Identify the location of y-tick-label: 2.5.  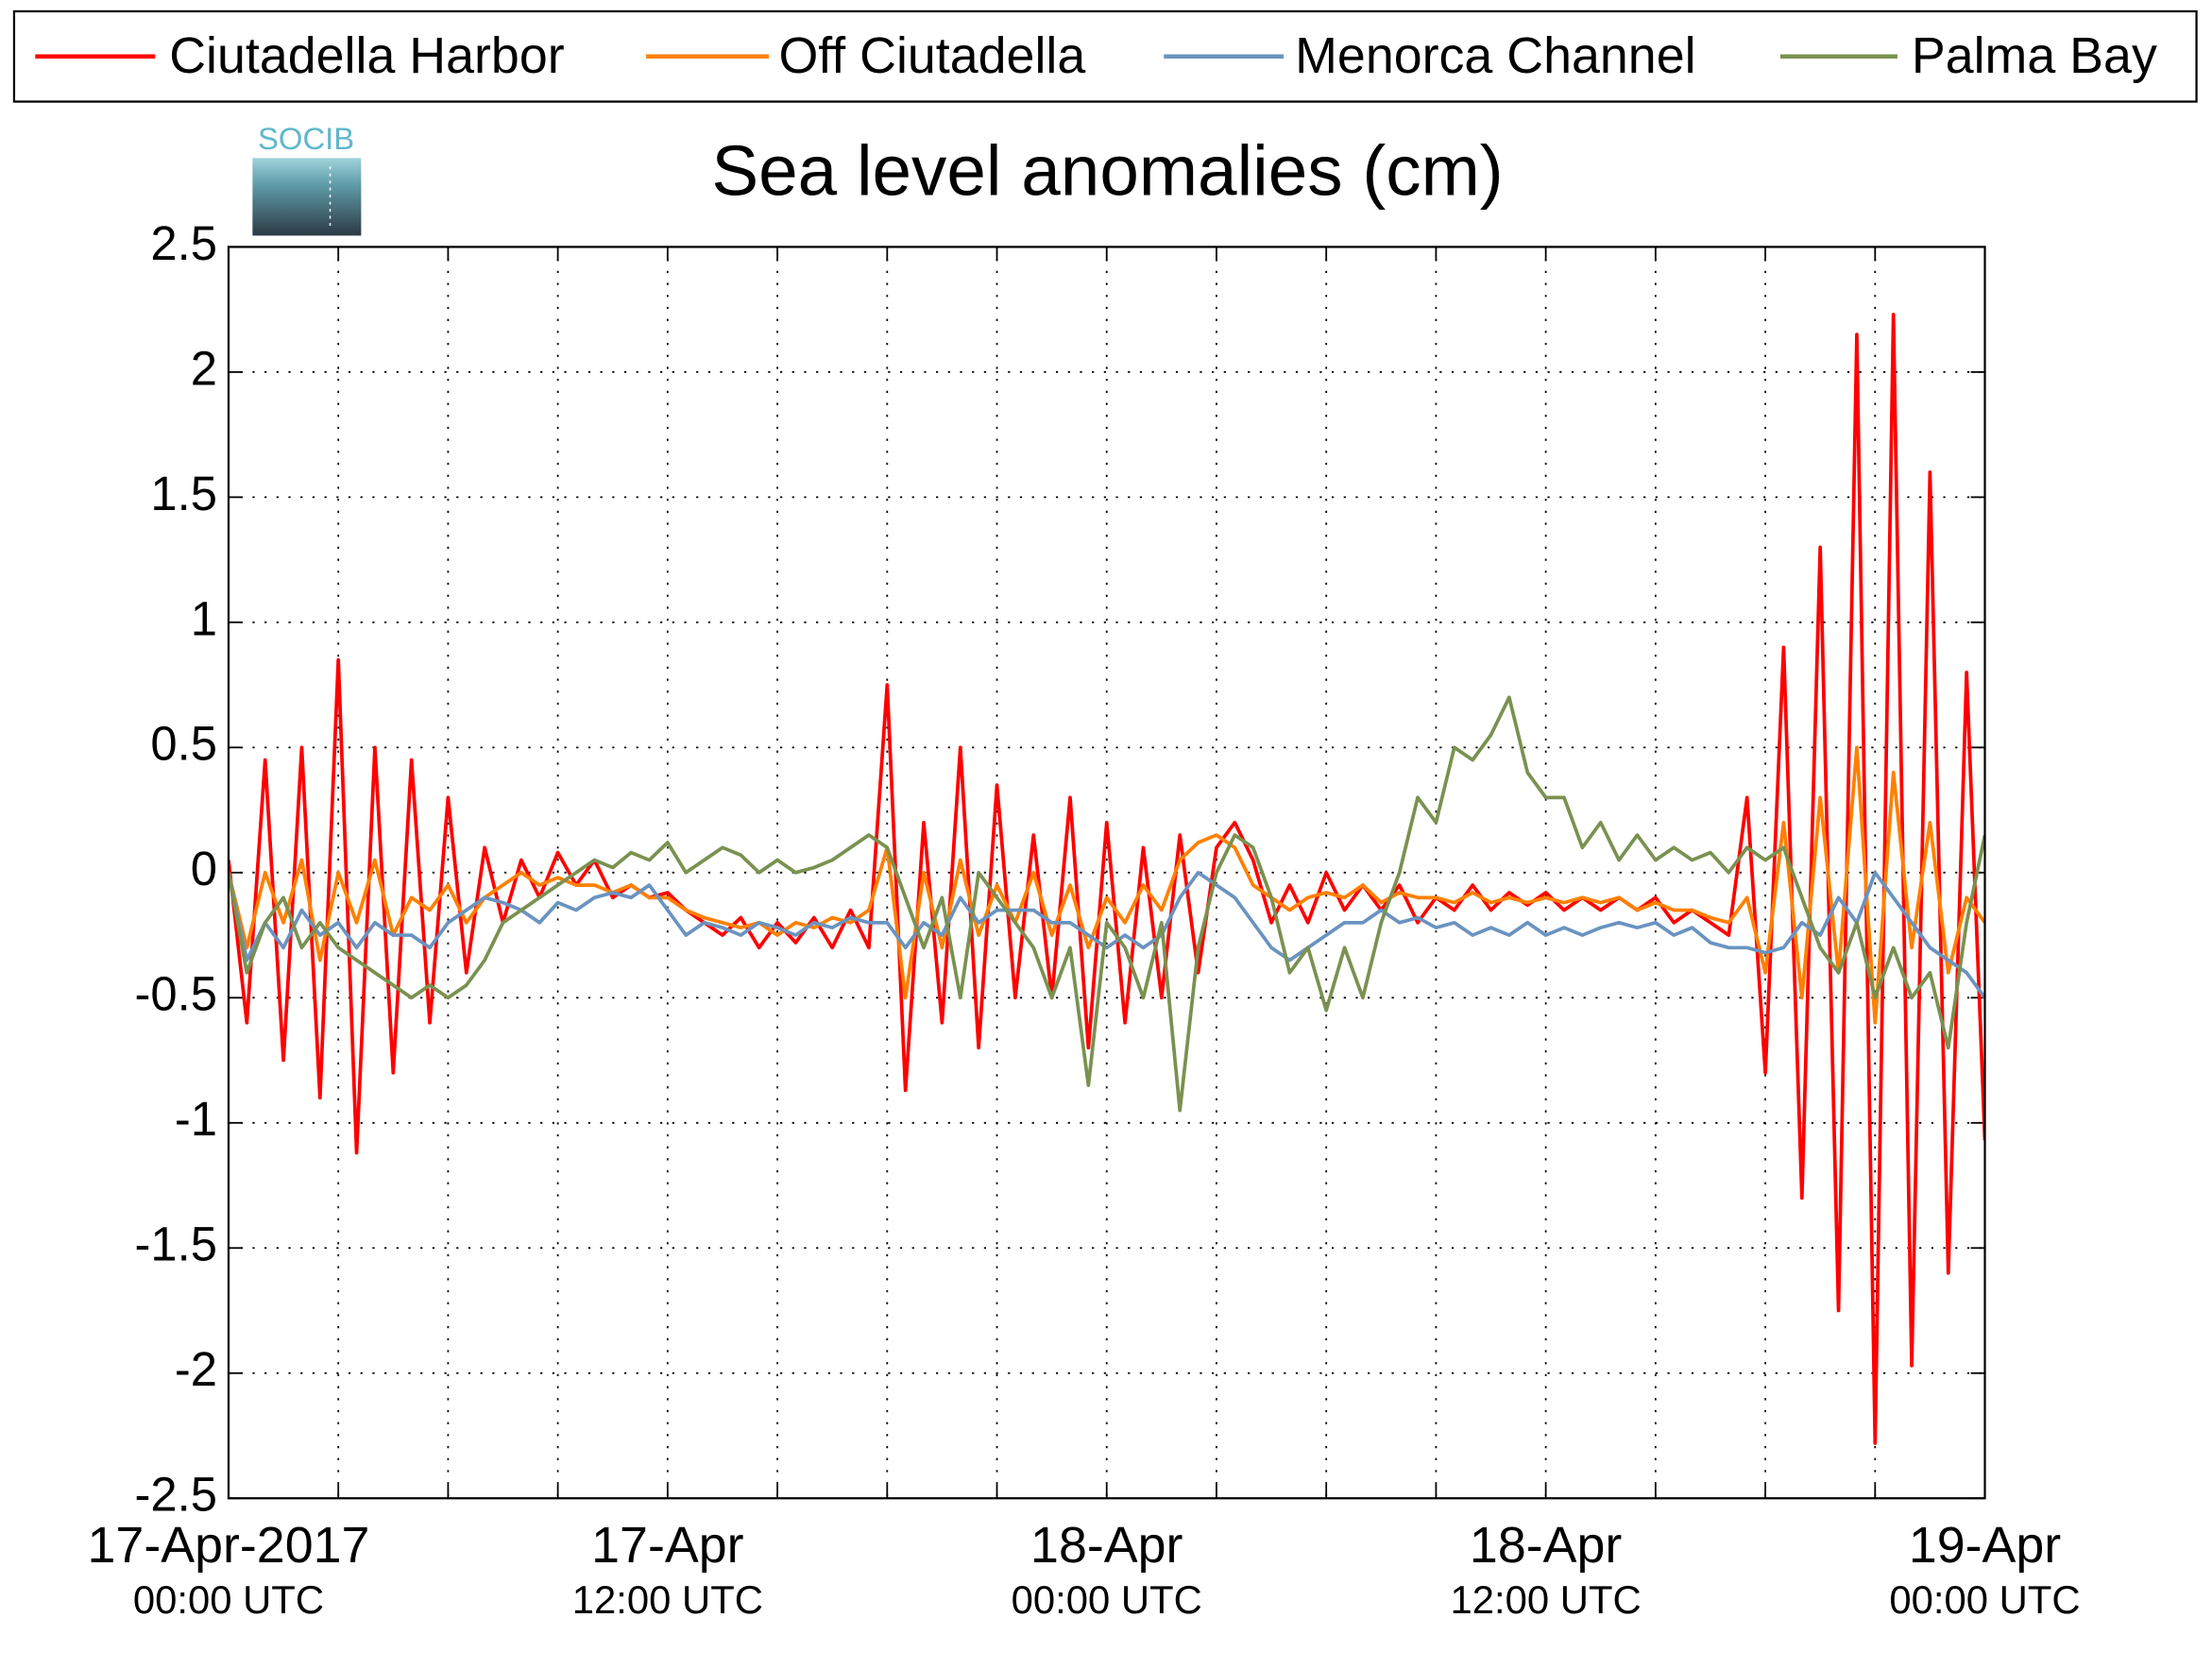
(183, 243).